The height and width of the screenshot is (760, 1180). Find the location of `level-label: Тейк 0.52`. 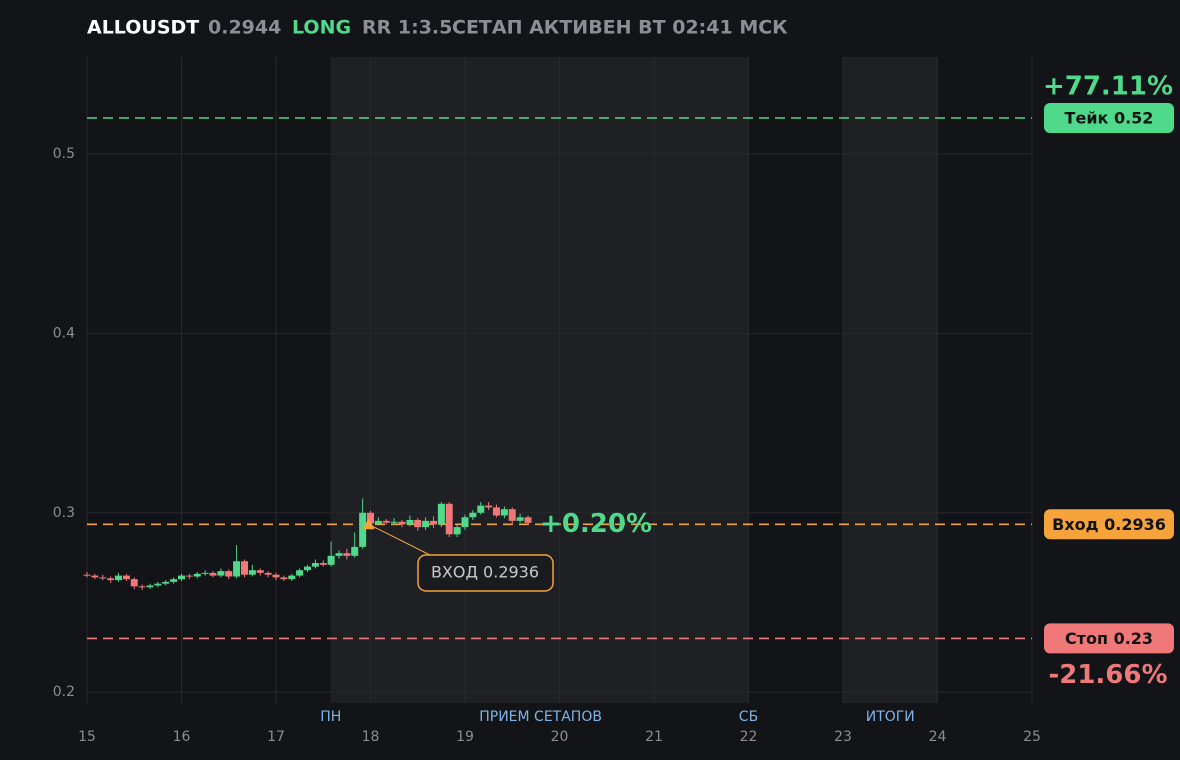

level-label: Тейк 0.52 is located at coordinates (1109, 118).